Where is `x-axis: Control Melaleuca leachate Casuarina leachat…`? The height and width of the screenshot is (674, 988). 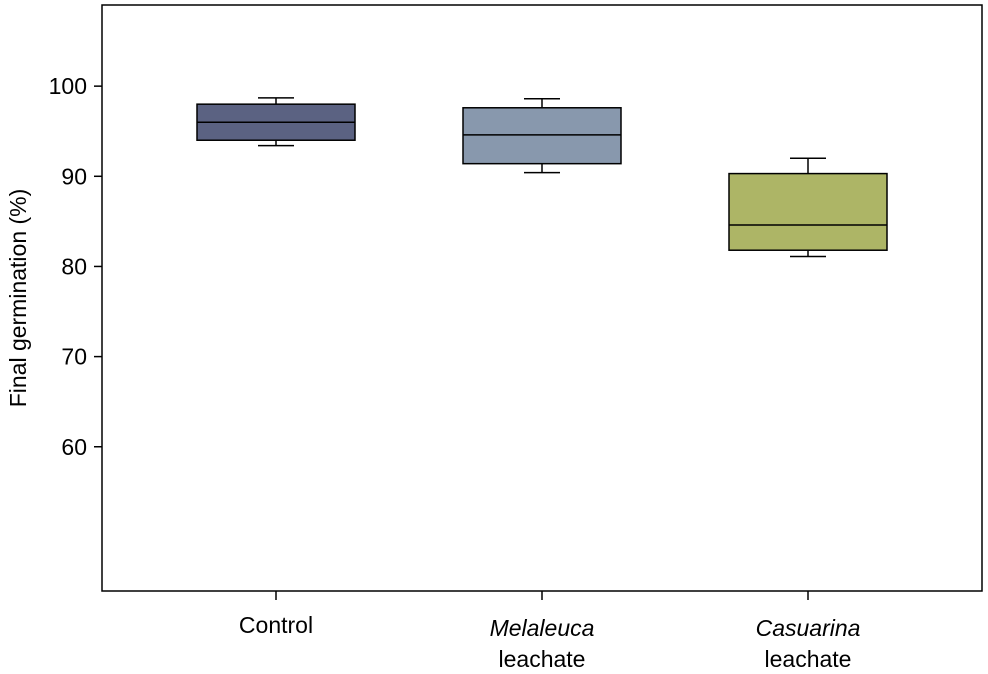
x-axis: Control Melaleuca leachate Casuarina leachat… is located at coordinates (550, 631).